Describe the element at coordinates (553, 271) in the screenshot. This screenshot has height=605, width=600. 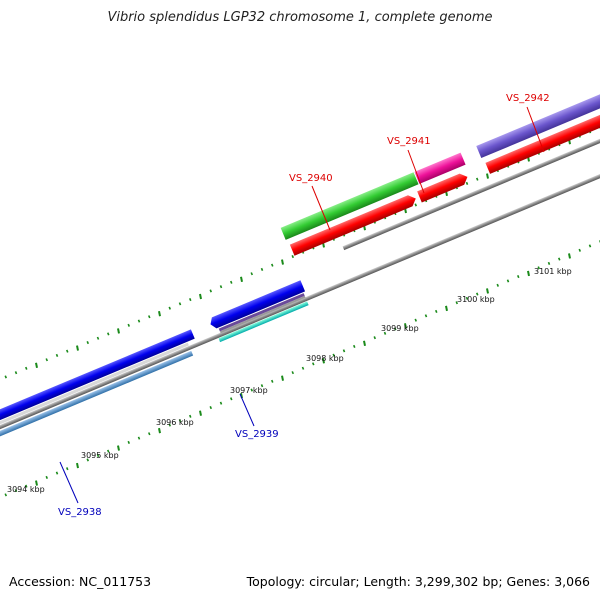
I see `scale-label: 3101 kbp` at that location.